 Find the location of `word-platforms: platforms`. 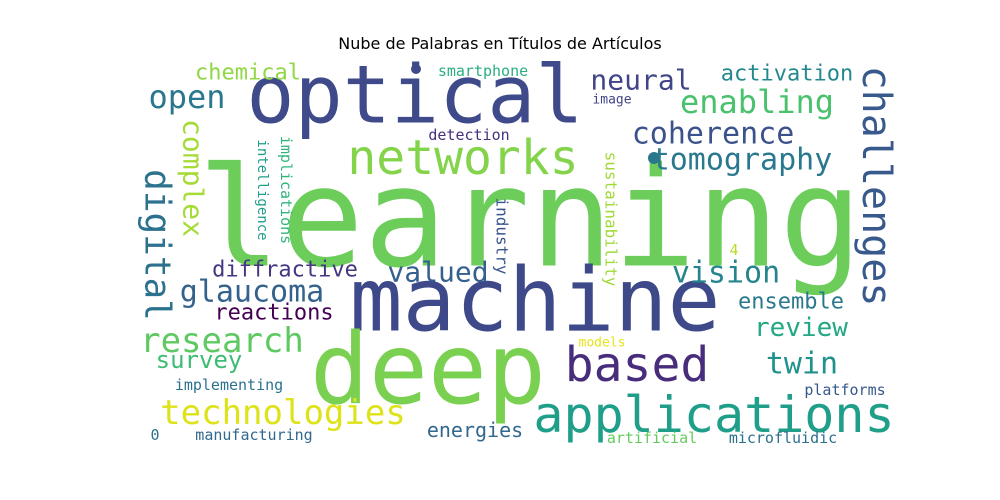

word-platforms: platforms is located at coordinates (844, 390).